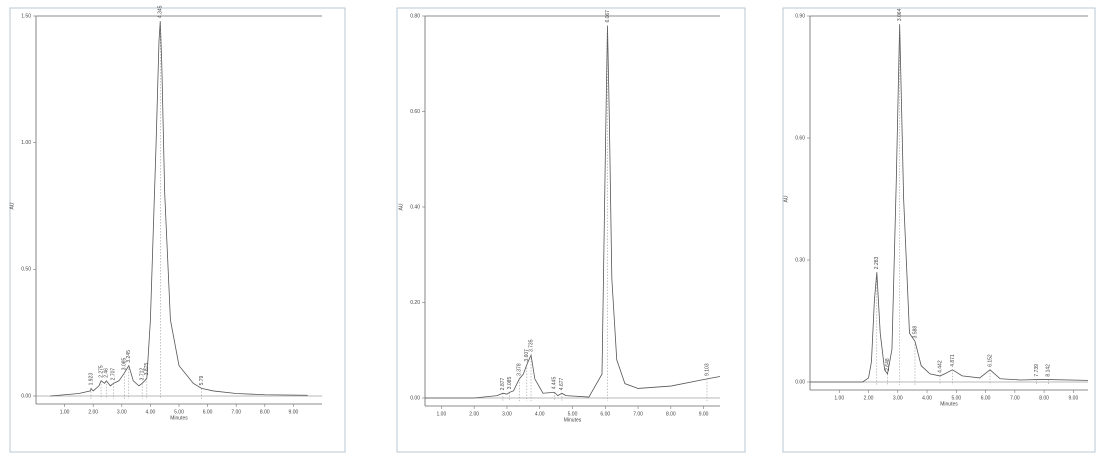  I want to click on peak-label: 1.923, so click(91, 379).